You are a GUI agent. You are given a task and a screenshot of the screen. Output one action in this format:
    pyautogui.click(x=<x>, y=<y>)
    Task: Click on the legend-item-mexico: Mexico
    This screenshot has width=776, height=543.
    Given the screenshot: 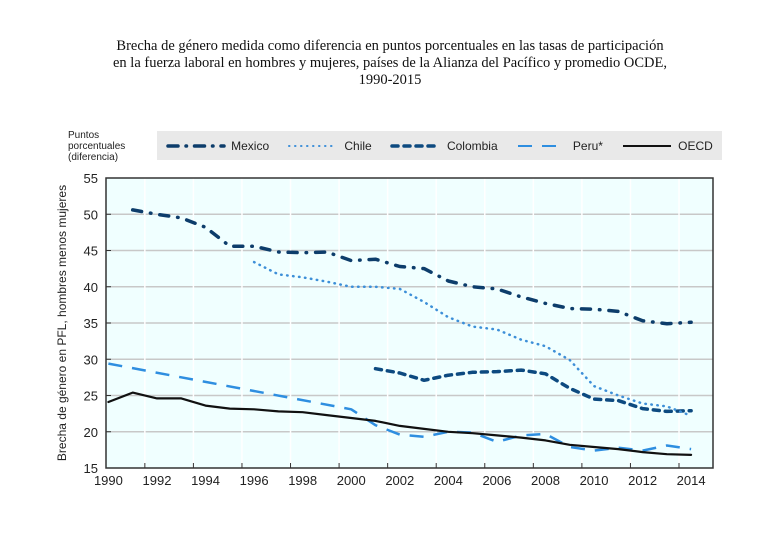 What is the action you would take?
    pyautogui.click(x=217, y=146)
    